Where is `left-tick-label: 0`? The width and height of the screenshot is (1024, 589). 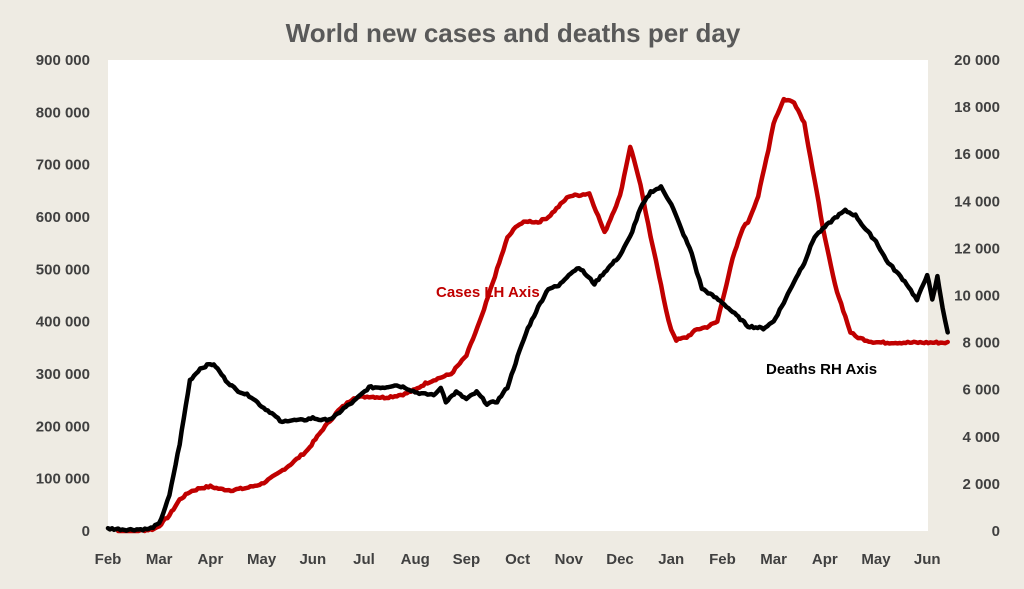
left-tick-label: 0 is located at coordinates (86, 531).